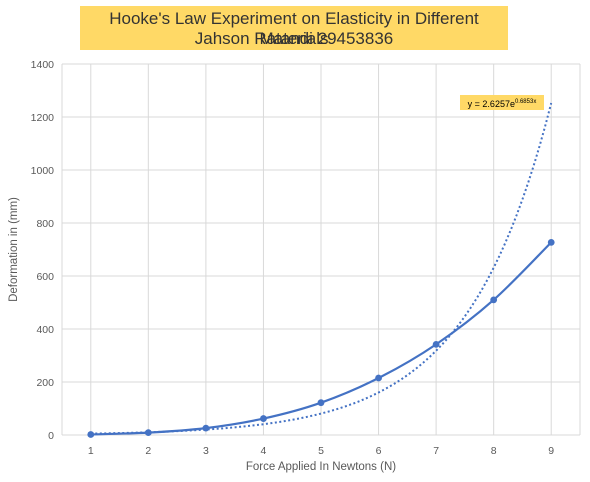 This screenshot has width=590, height=482. I want to click on x-tick-label: 3, so click(206, 451).